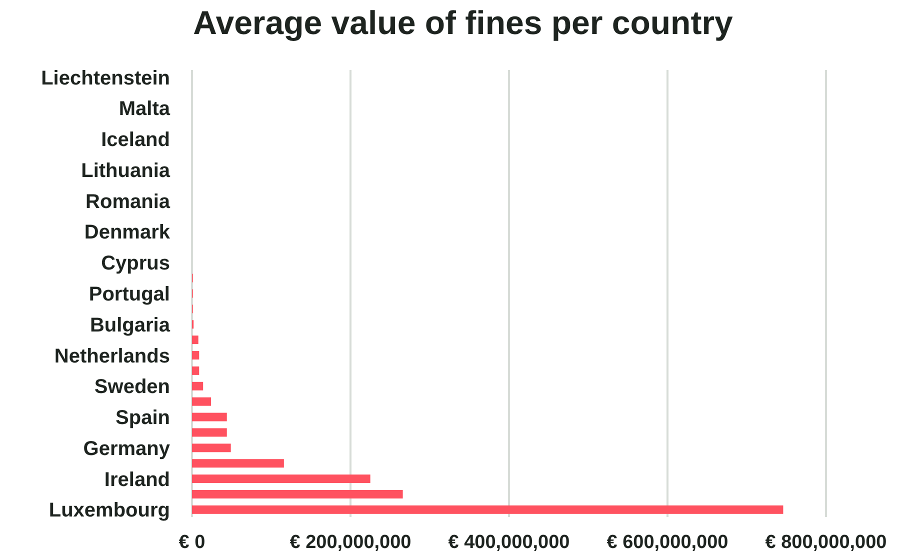  What do you see at coordinates (127, 233) in the screenshot?
I see `y-tick-label: Denmark` at bounding box center [127, 233].